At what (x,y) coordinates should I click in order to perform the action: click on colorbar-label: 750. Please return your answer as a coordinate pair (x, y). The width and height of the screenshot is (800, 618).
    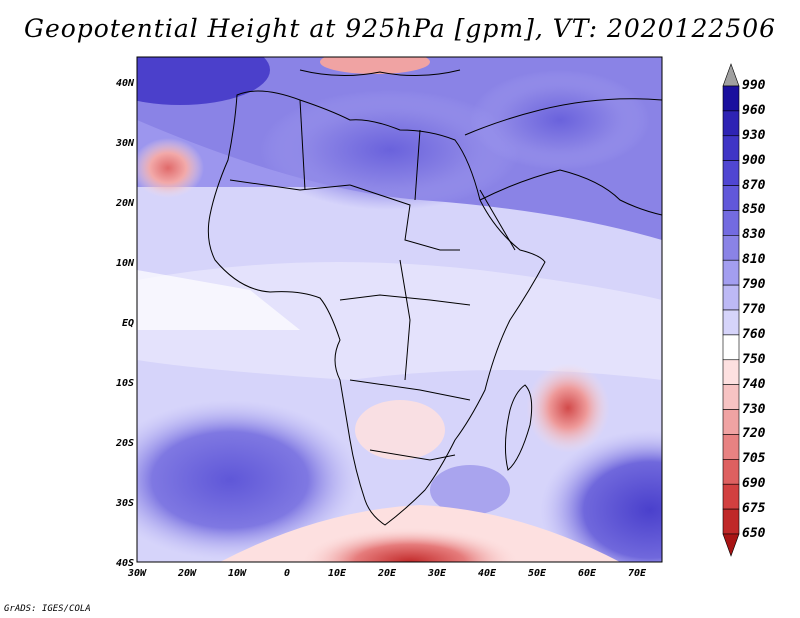
    Looking at the image, I should click on (754, 359).